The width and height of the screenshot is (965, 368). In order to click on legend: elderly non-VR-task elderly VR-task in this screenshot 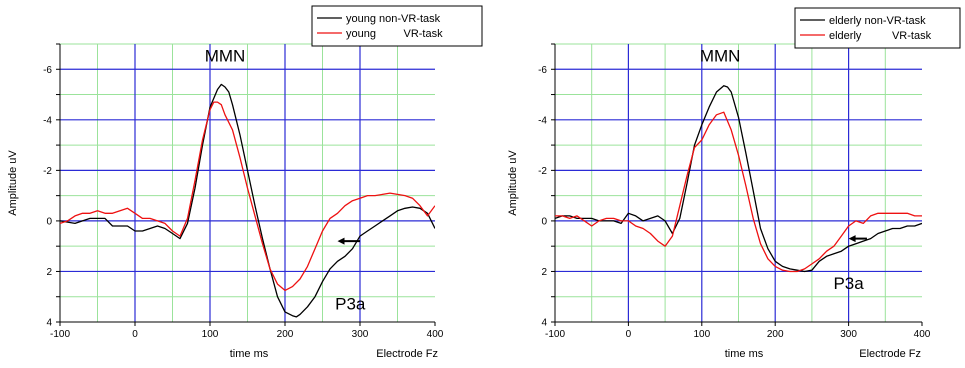, I will do `click(877, 28)`.